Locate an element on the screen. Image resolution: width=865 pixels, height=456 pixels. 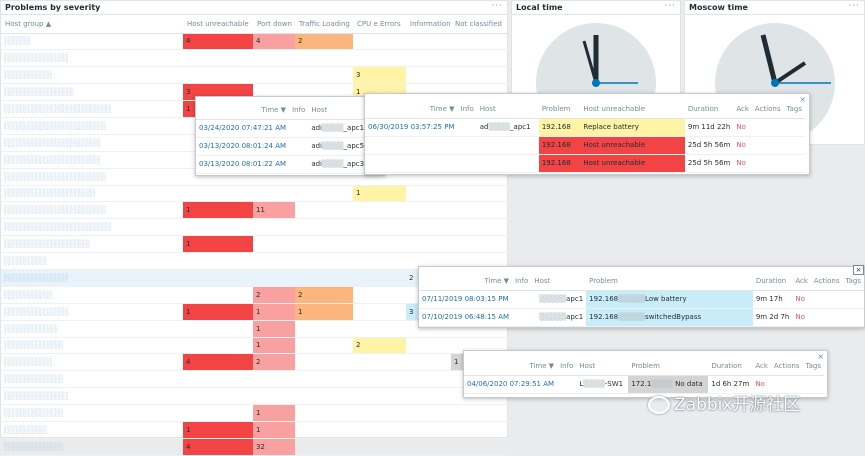
host-link: ad is located at coordinates (484, 127).